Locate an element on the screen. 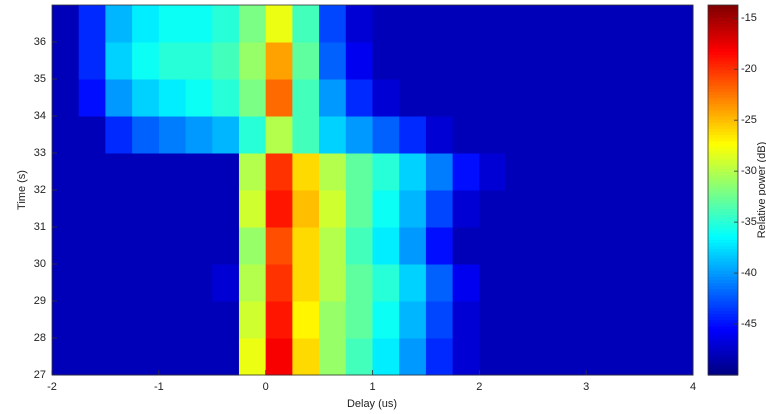 The width and height of the screenshot is (766, 414). colorbar is located at coordinates (723, 190).